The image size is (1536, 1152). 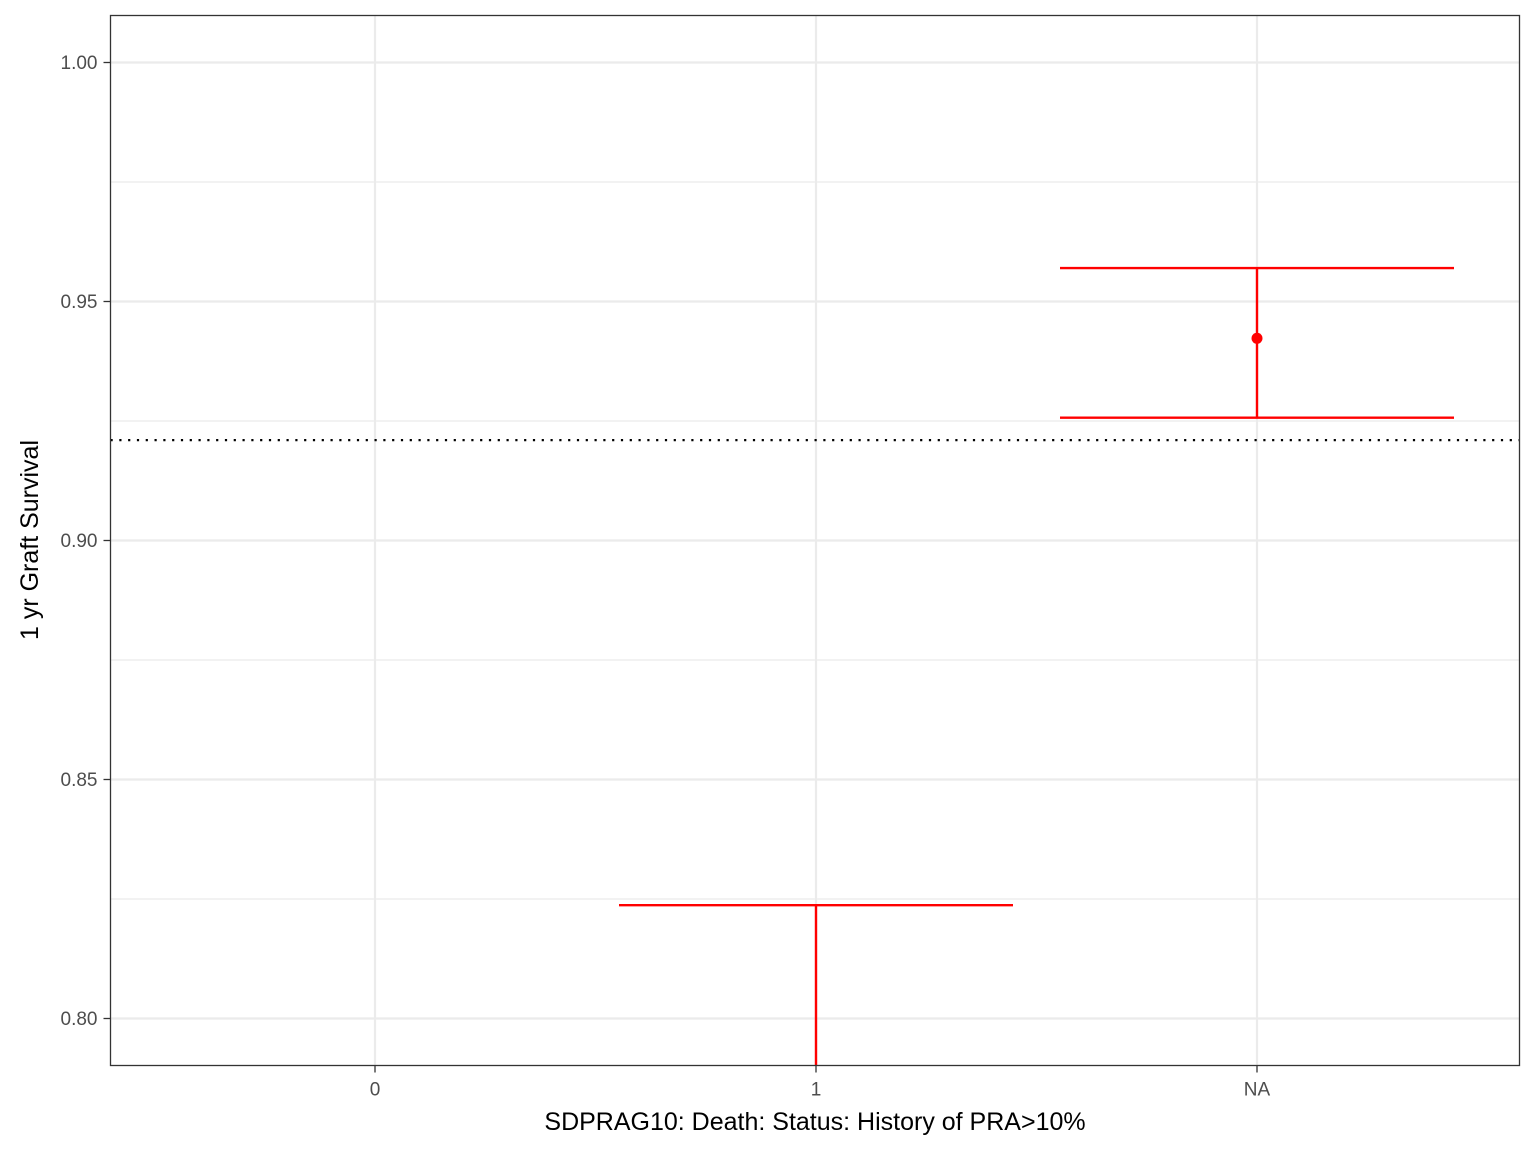 I want to click on x-axis: 0 1 NA, so click(x=820, y=1083).